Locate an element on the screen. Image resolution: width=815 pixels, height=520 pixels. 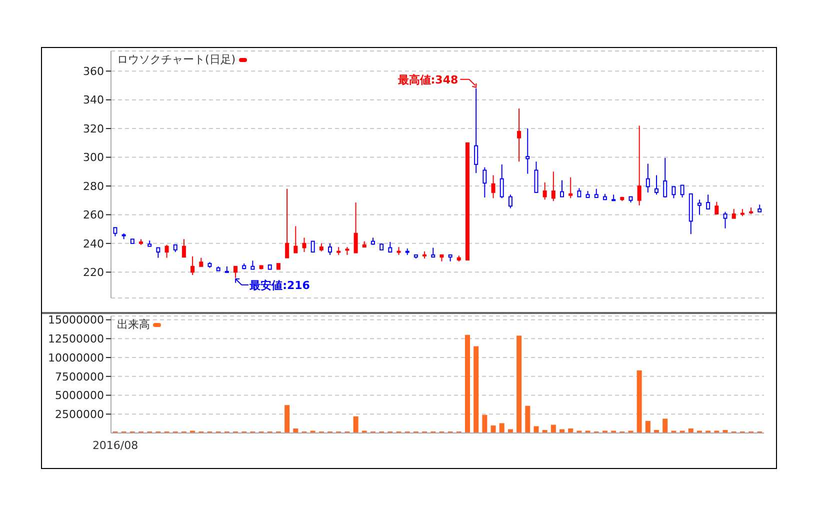
annotation: 最高値:348 is located at coordinates (427, 79).